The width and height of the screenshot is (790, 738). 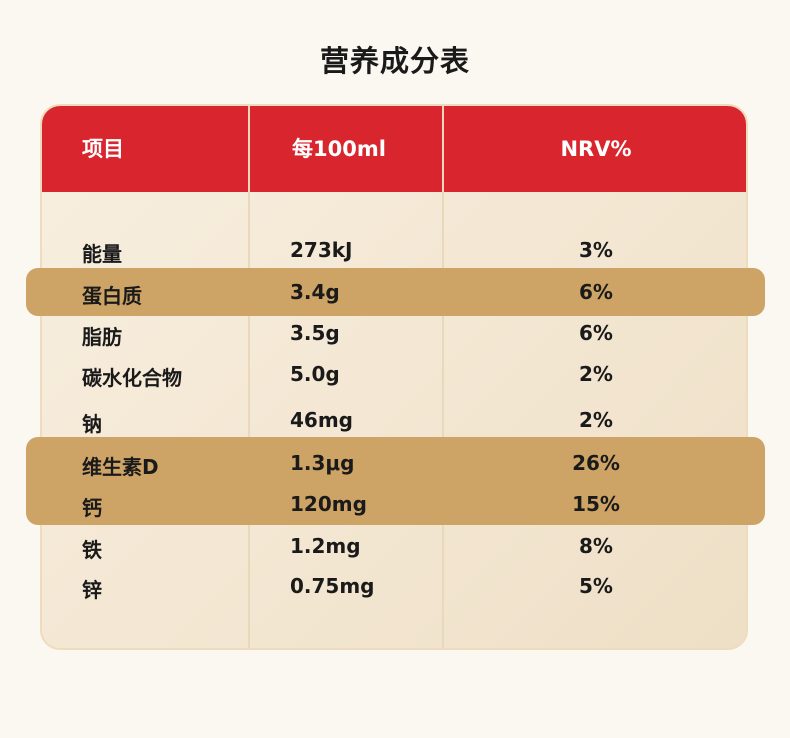 What do you see at coordinates (596, 250) in the screenshot?
I see `row-nrv: 3%` at bounding box center [596, 250].